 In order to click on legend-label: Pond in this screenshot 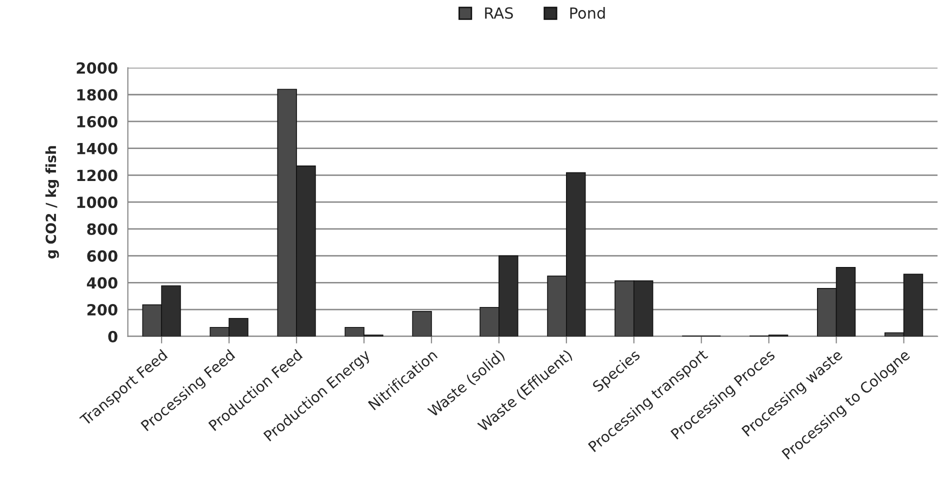, I will do `click(587, 12)`.